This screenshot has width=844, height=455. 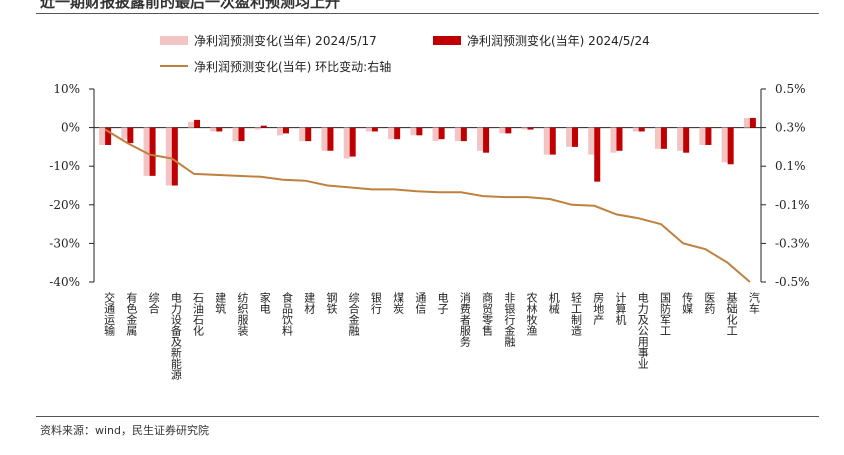 I want to click on category-label: 电力设备及新能源, so click(x=175, y=336).